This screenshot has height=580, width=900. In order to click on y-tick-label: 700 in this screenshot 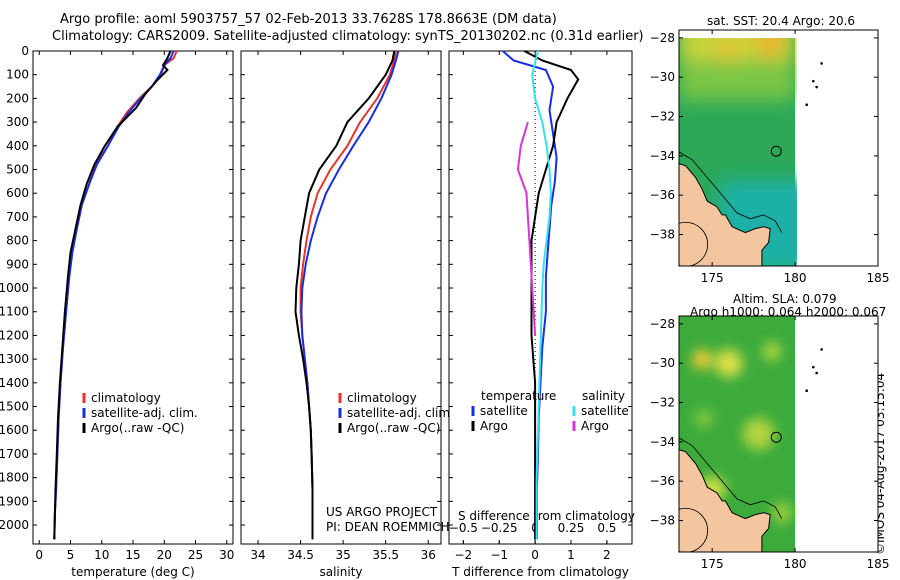, I will do `click(17, 217)`.